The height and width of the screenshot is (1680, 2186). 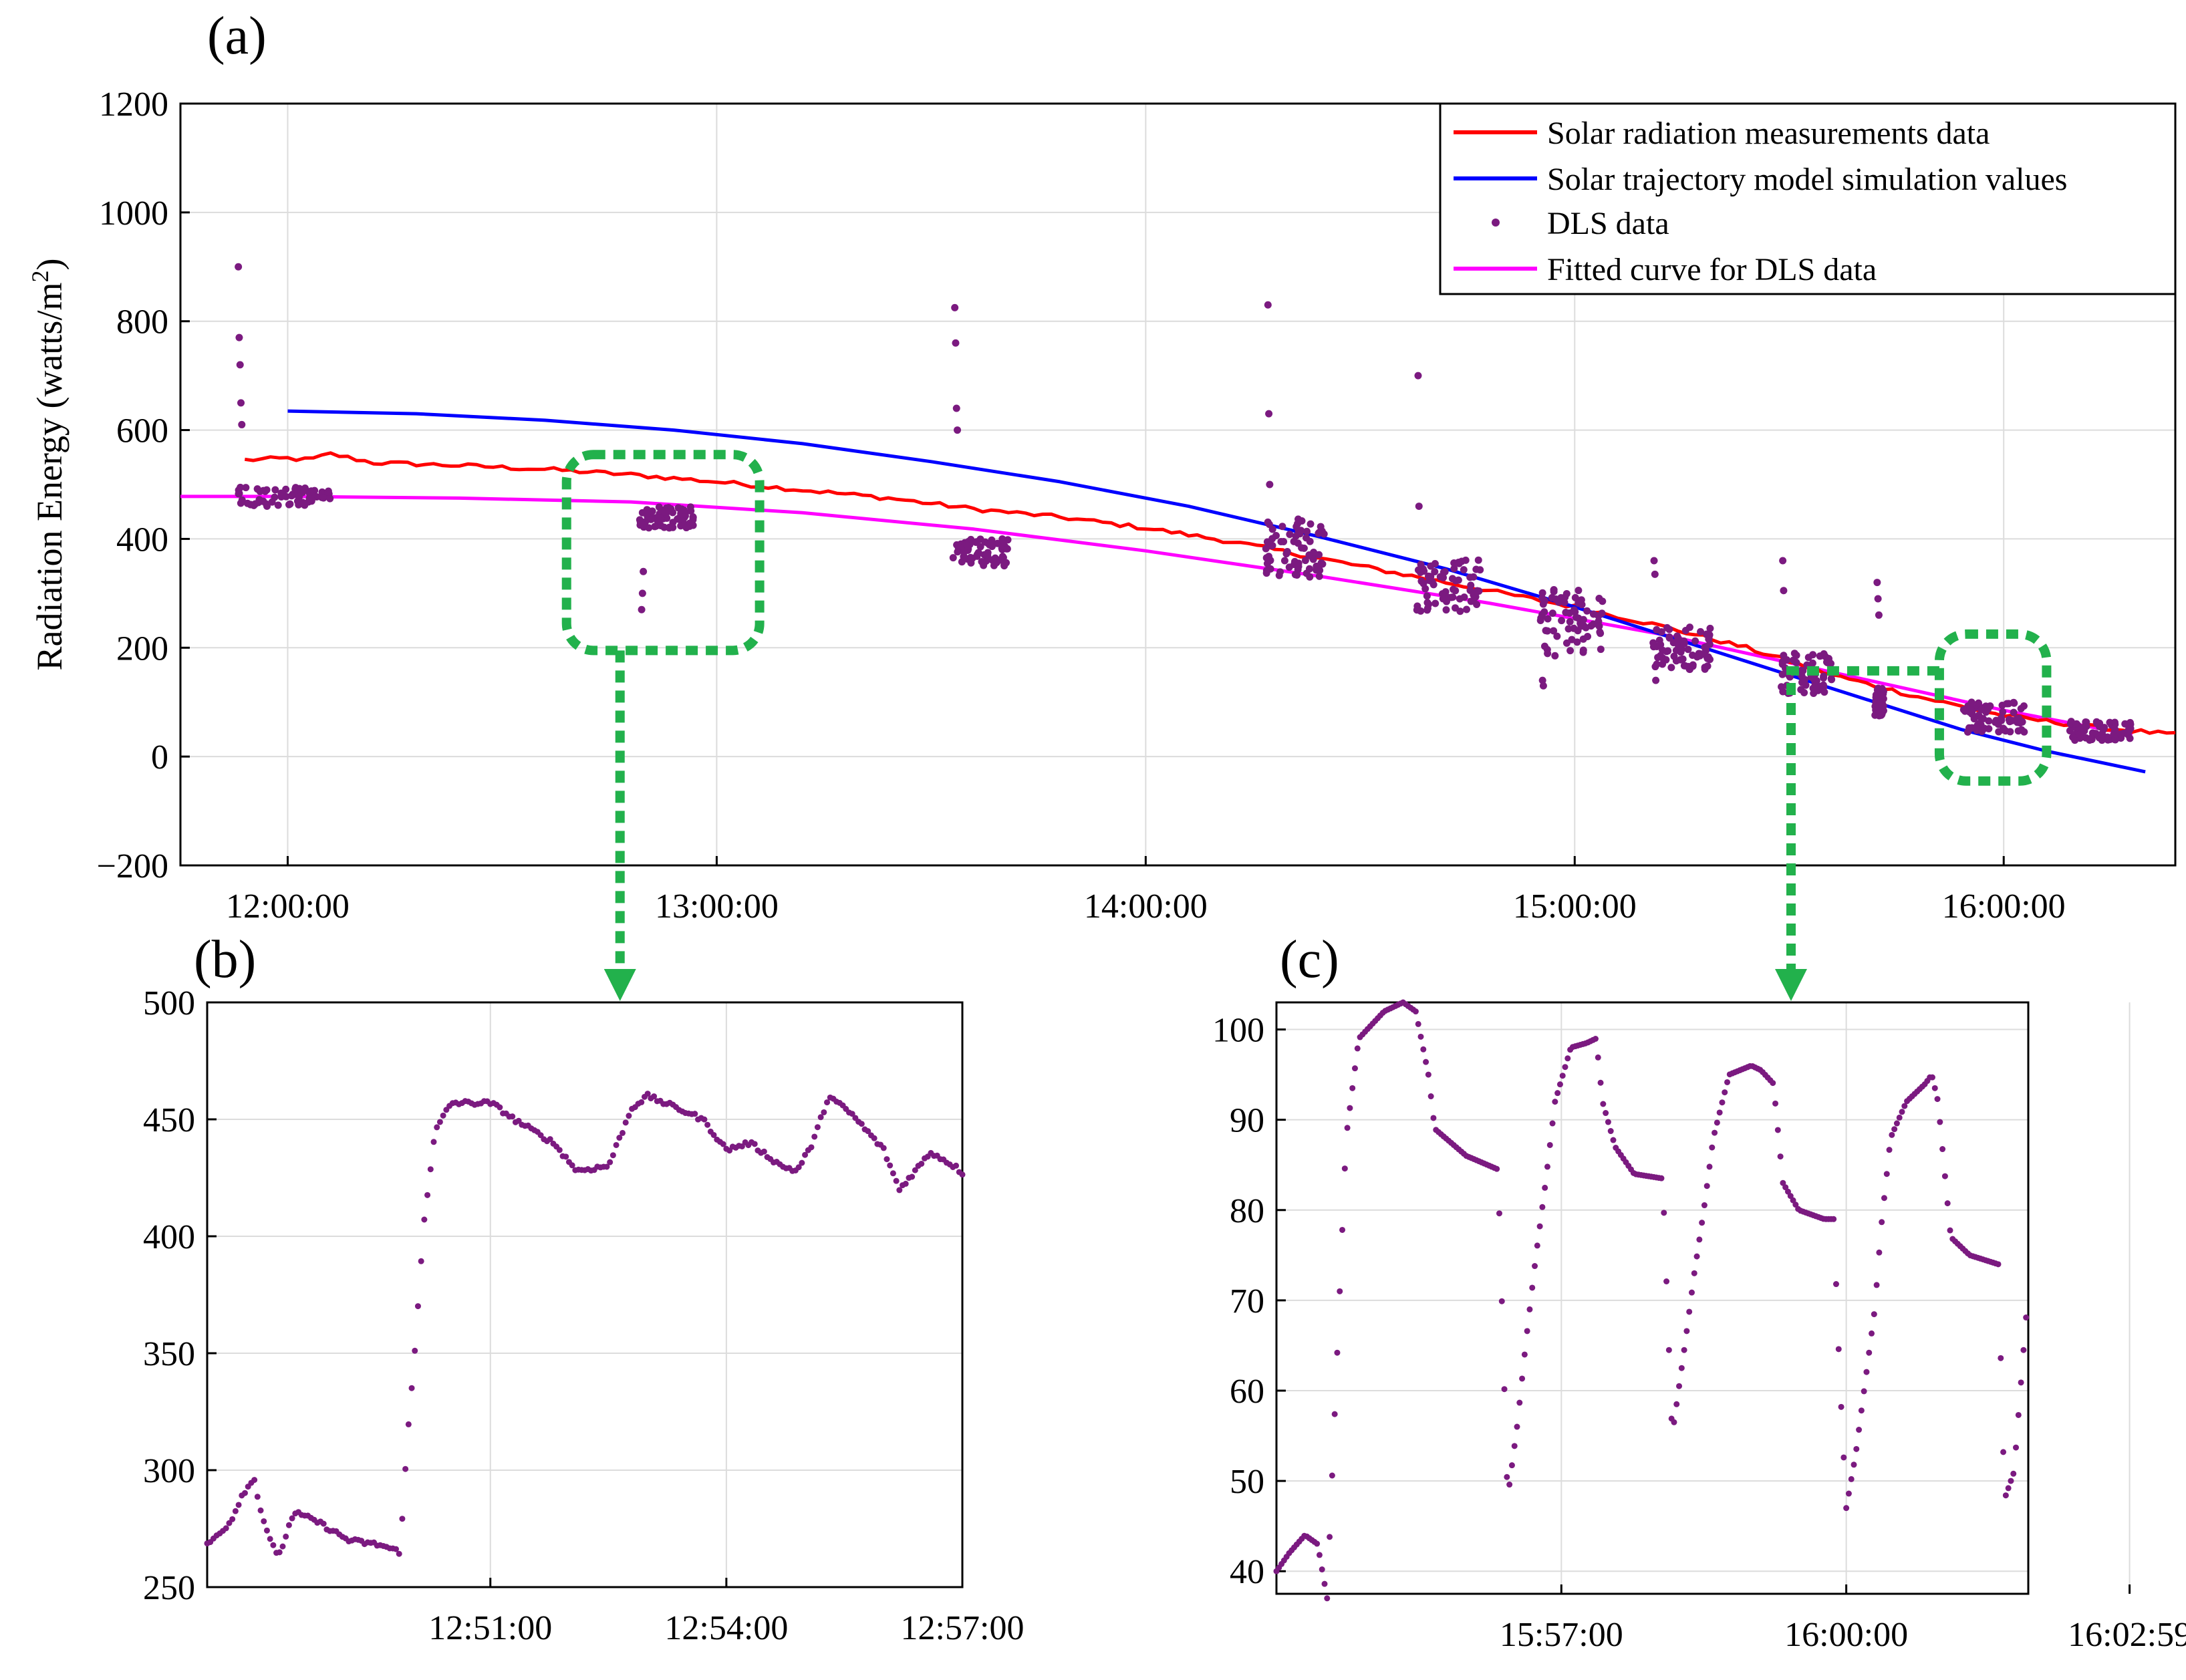 I want to click on panel-a-label: (a), so click(x=237, y=36).